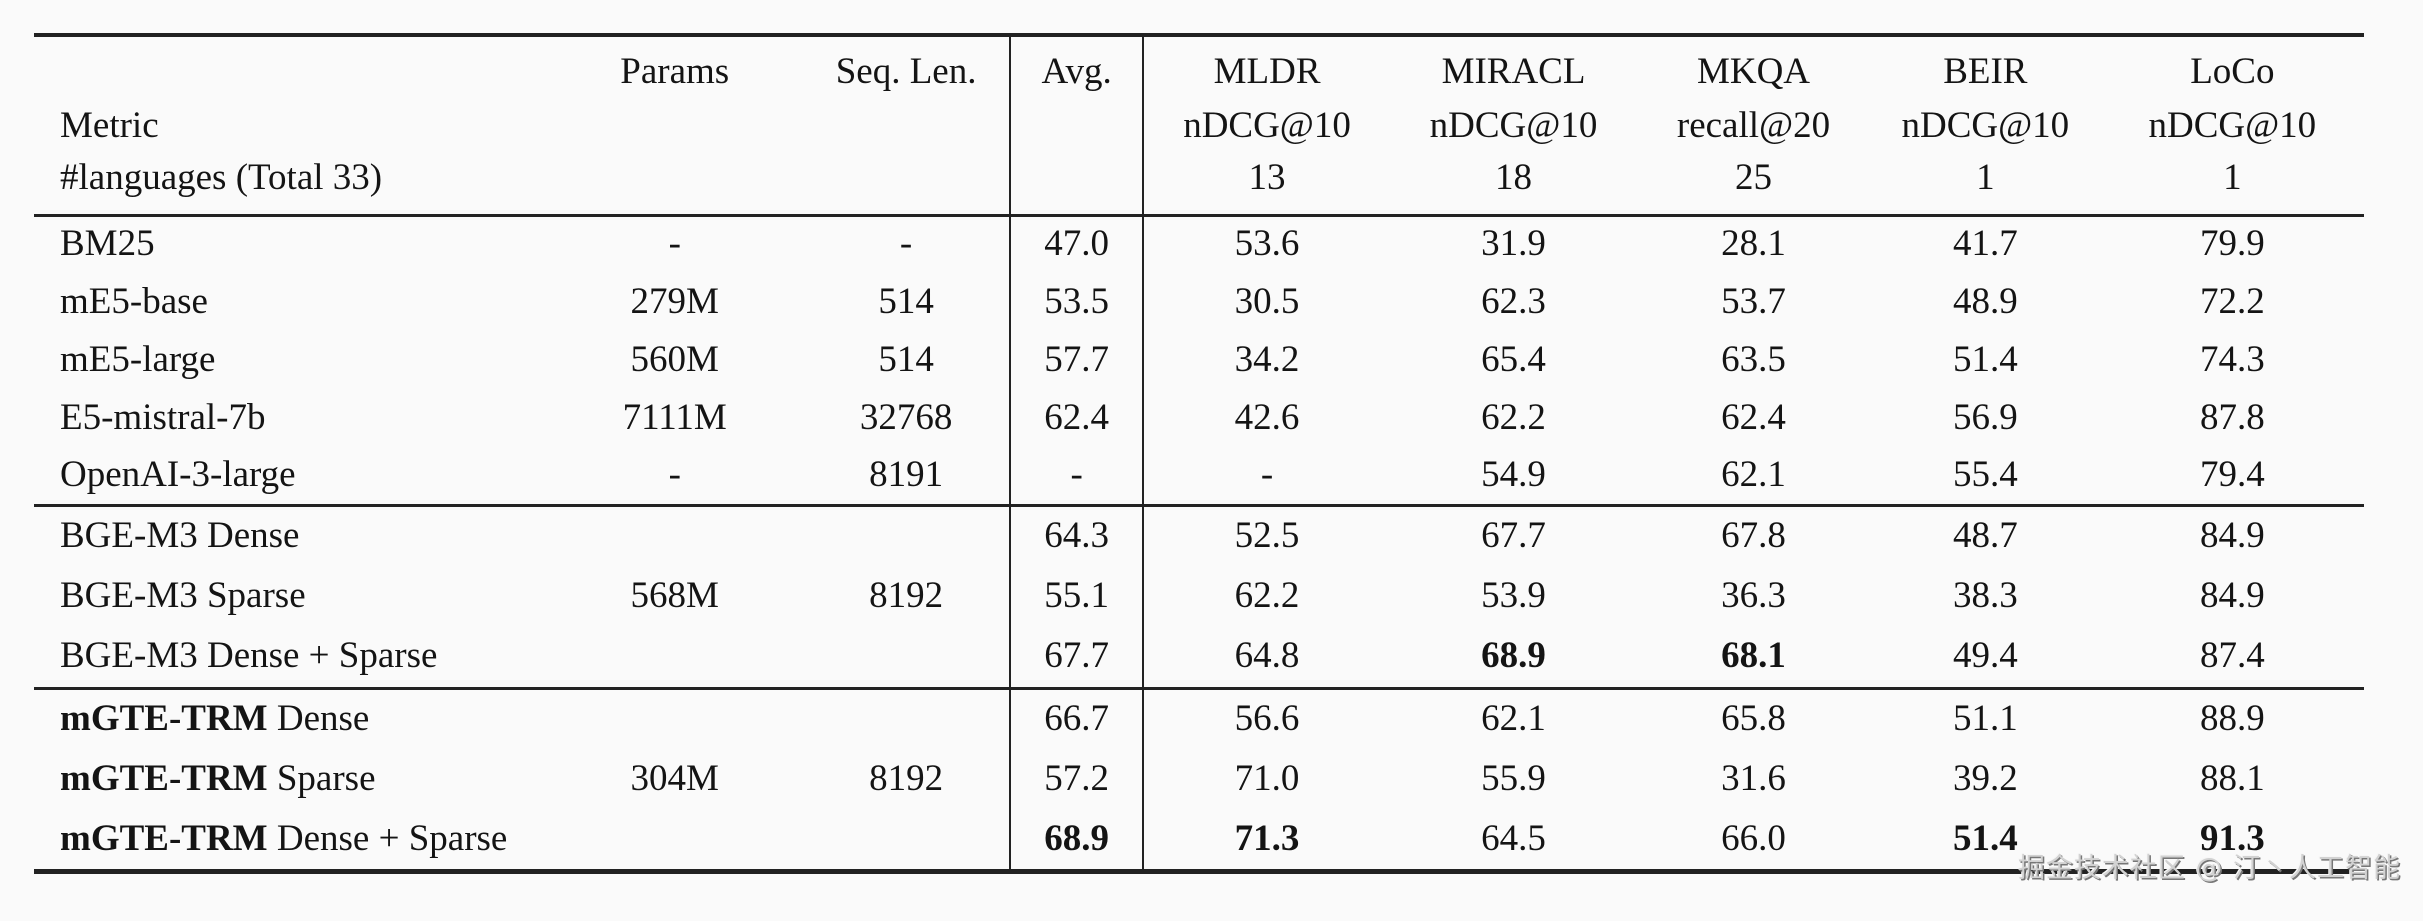  I want to click on score-cell: 91.3, so click(2232, 838).